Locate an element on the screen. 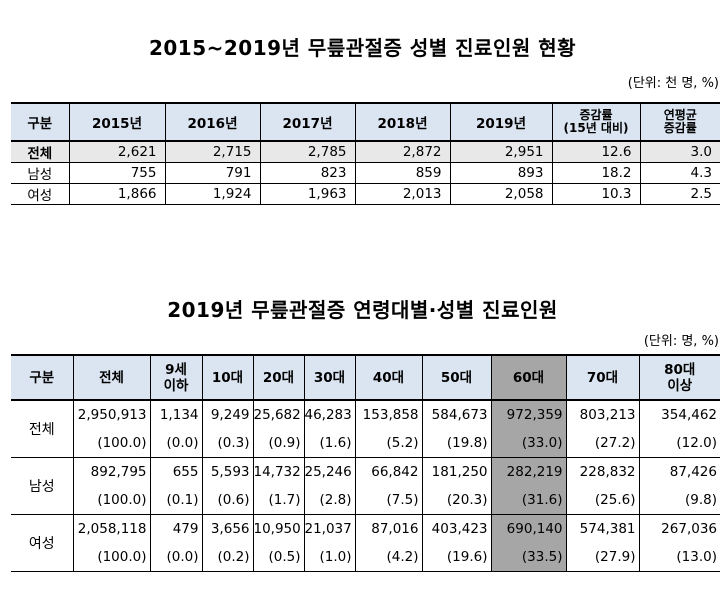  share-cell: (0.3) is located at coordinates (227, 443).